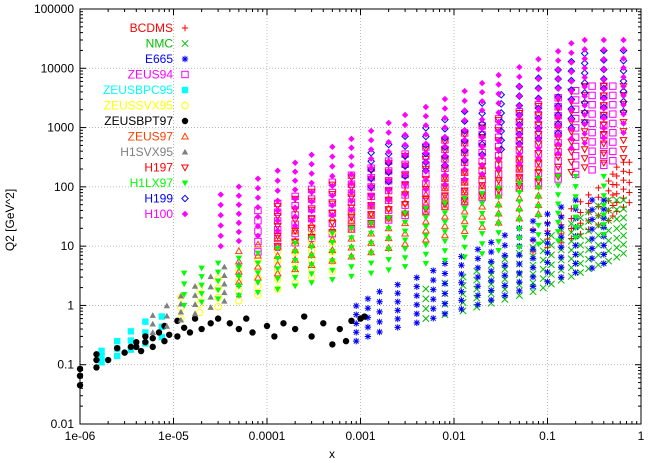 This screenshot has height=463, width=662. I want to click on y-tick-label: 100, so click(64, 187).